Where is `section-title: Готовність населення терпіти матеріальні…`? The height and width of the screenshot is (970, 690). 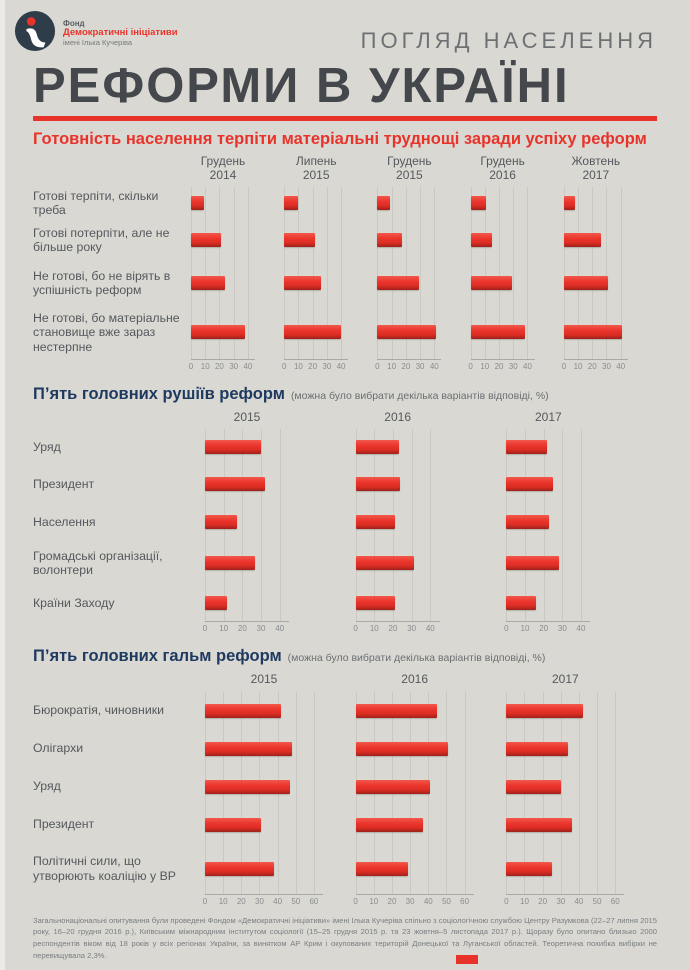 section-title: Готовність населення терпіти матеріальні… is located at coordinates (340, 139).